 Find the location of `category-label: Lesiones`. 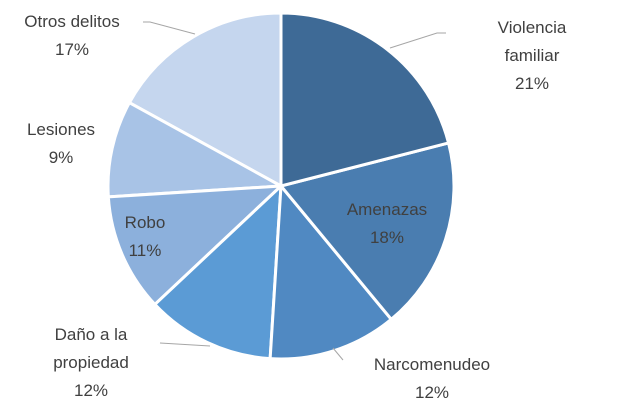

category-label: Lesiones is located at coordinates (61, 129).